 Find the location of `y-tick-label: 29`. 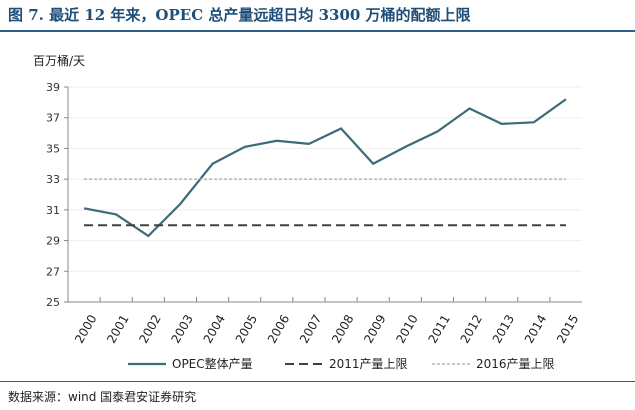

y-tick-label: 29 is located at coordinates (53, 241).